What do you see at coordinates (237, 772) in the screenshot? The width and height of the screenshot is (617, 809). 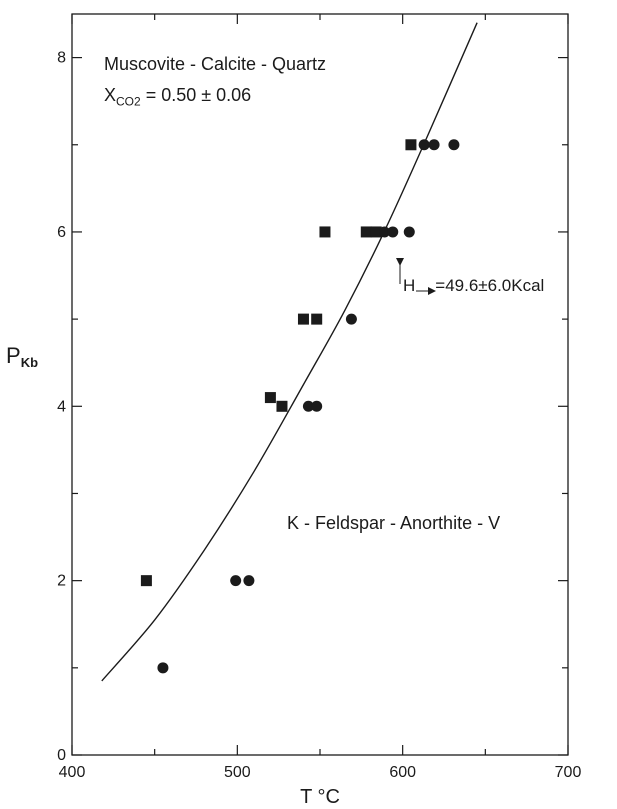 I see `x-tick-label: 500` at bounding box center [237, 772].